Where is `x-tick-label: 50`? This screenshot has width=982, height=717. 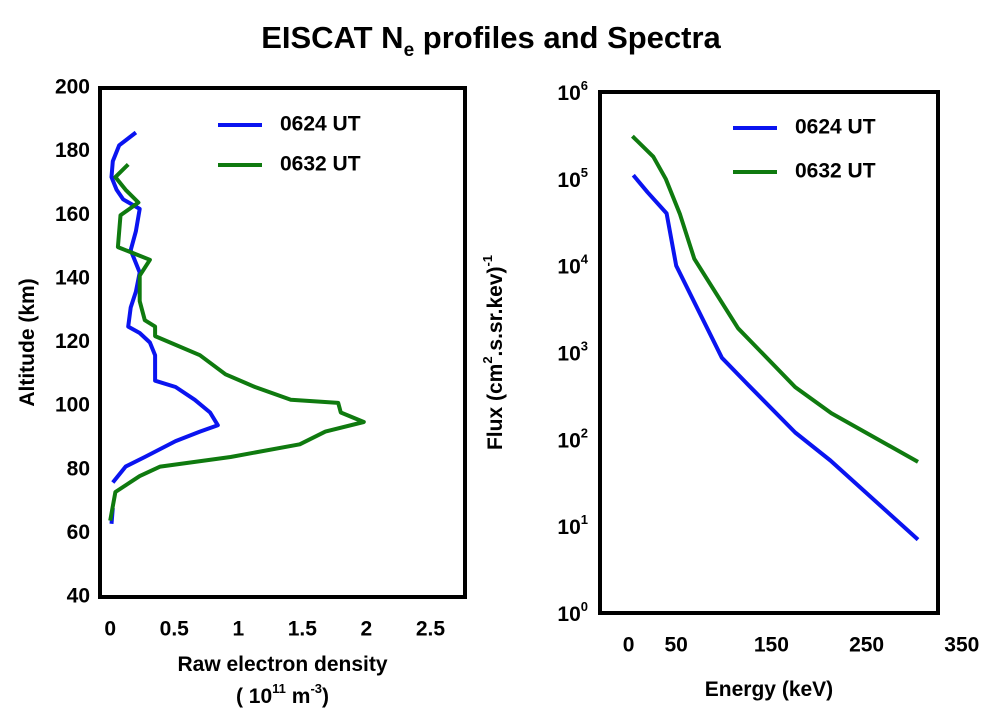
x-tick-label: 50 is located at coordinates (675, 645).